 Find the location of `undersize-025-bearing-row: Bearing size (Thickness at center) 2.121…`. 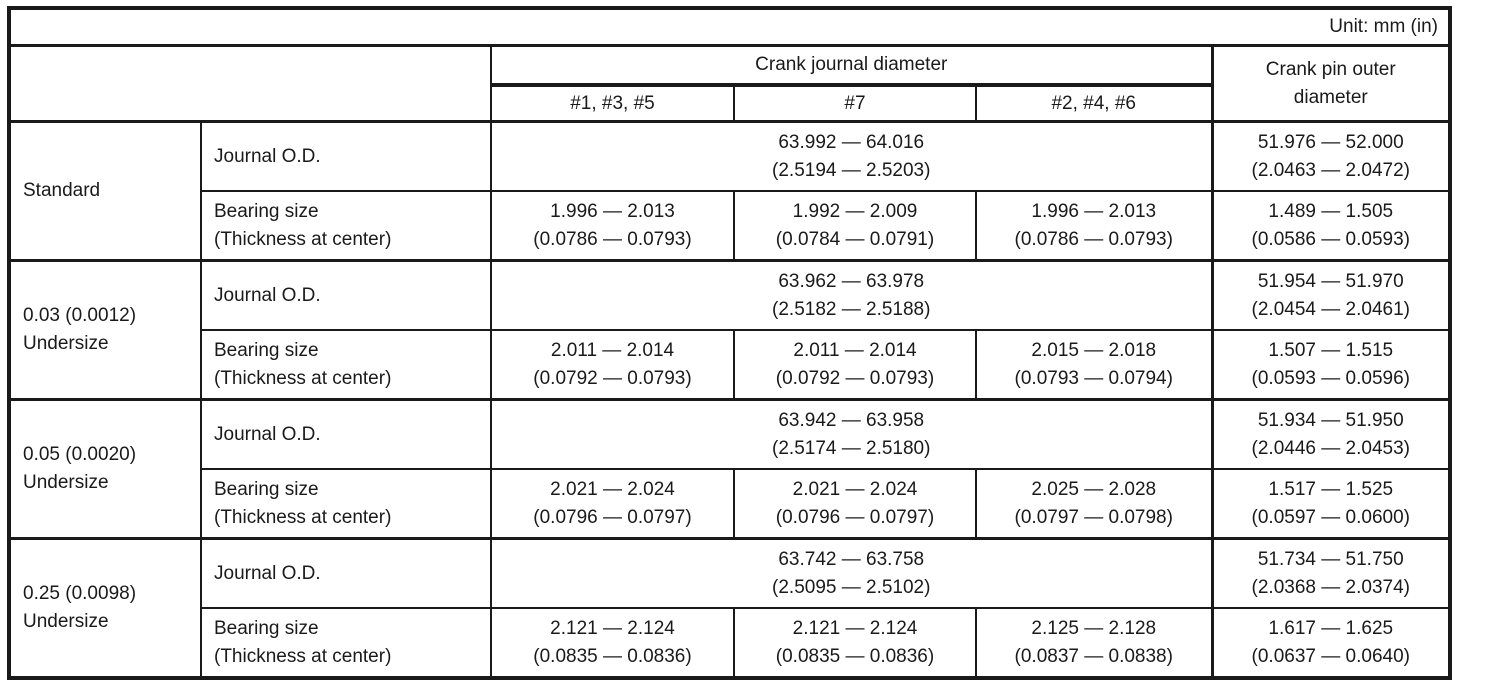

undersize-025-bearing-row: Bearing size (Thickness at center) 2.121… is located at coordinates (730, 643).